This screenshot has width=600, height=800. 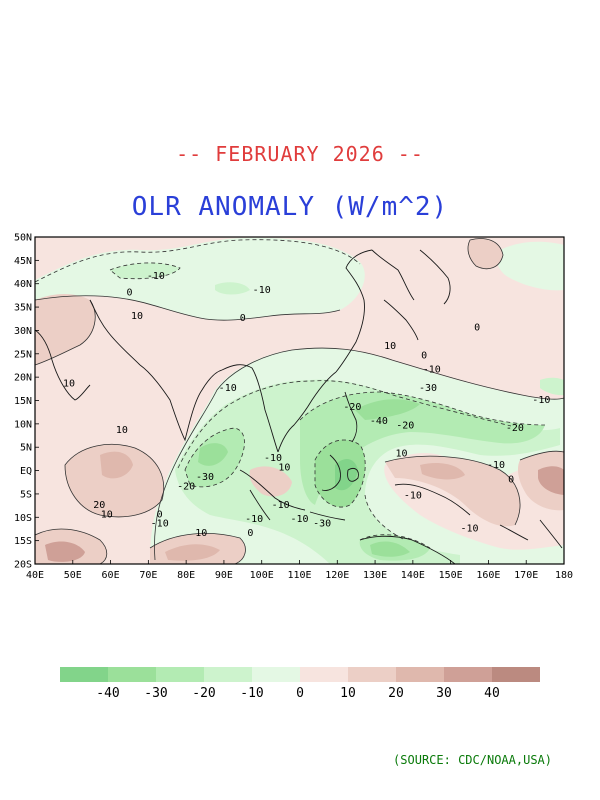 What do you see at coordinates (23, 238) in the screenshot?
I see `lat-tick-label: 50N` at bounding box center [23, 238].